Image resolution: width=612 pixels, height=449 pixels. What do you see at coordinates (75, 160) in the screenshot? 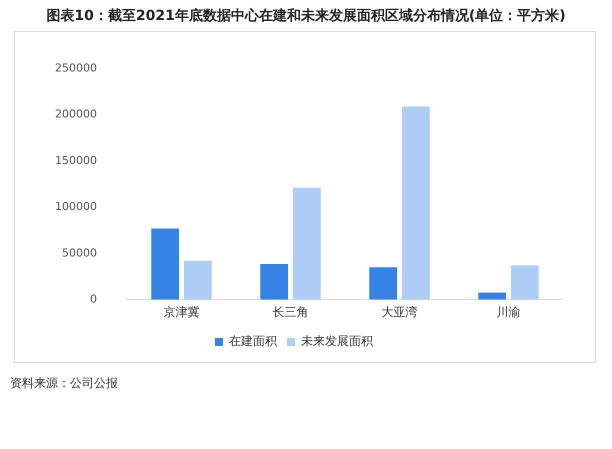
I see `y-tick-label: 150000` at bounding box center [75, 160].